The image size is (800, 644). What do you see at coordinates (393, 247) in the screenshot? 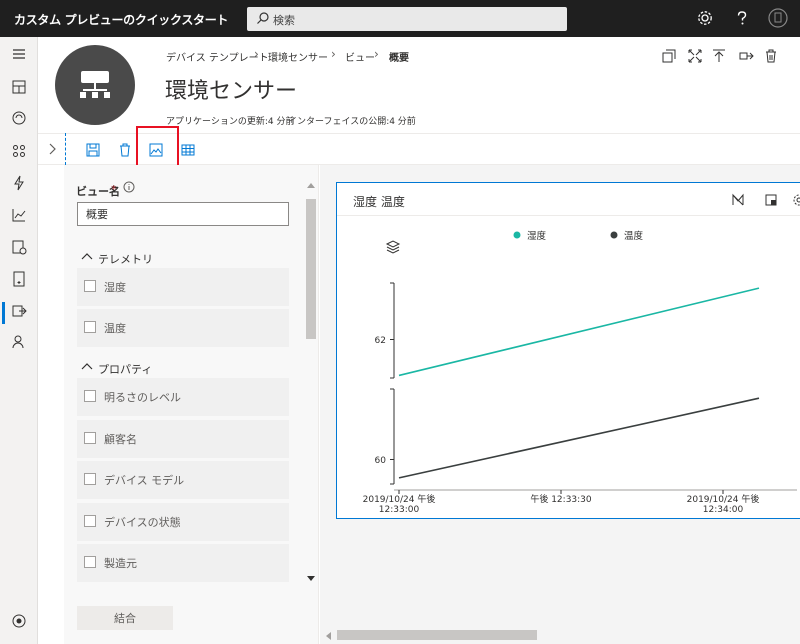
I see `layers-icon` at bounding box center [393, 247].